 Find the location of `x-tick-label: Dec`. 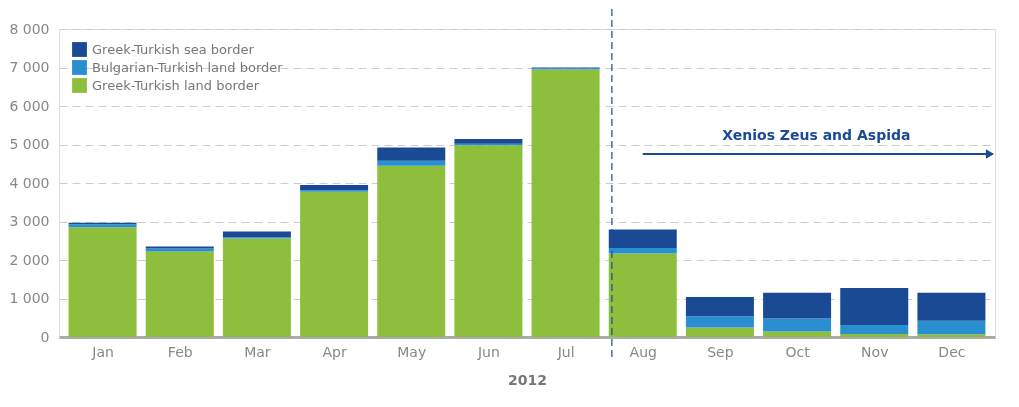

x-tick-label: Dec is located at coordinates (952, 351).